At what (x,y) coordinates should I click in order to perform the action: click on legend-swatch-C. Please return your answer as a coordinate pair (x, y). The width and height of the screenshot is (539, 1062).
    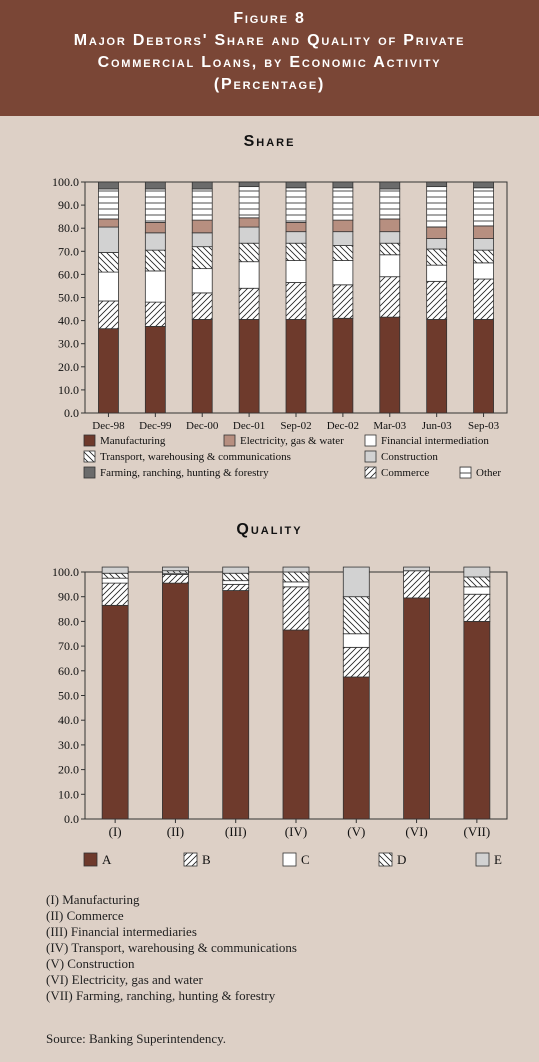
    Looking at the image, I should click on (289, 859).